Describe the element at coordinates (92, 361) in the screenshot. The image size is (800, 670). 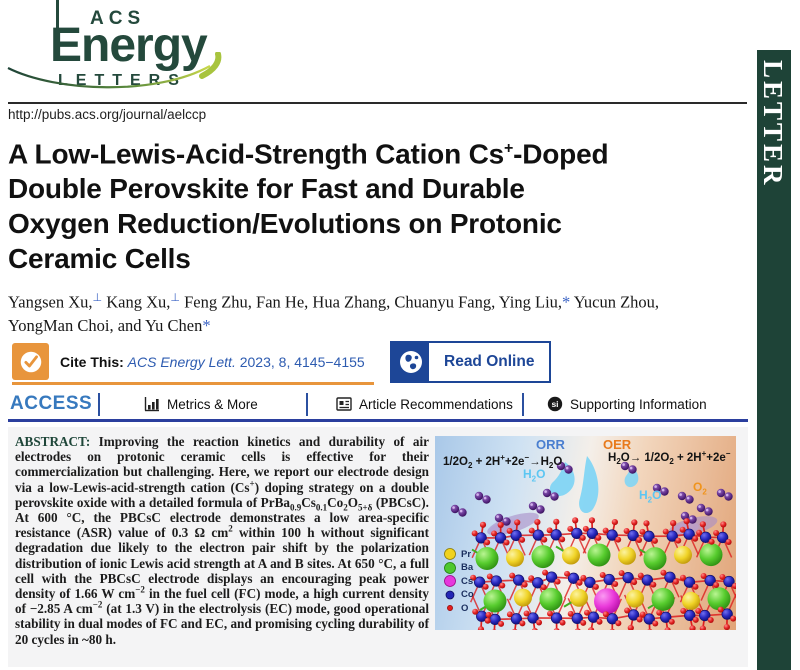
I see `cite-this-label: Cite This:` at that location.